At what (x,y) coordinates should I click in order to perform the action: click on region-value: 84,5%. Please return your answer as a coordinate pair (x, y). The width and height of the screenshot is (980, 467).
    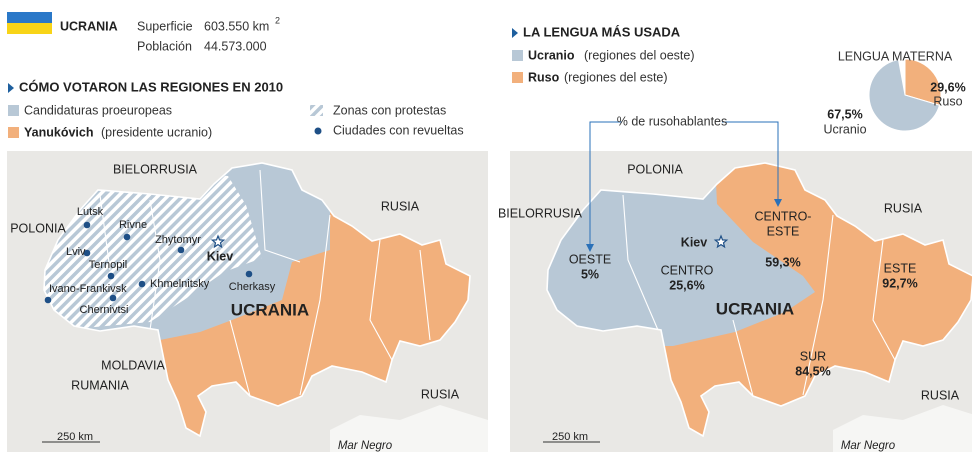
    Looking at the image, I should click on (812, 371).